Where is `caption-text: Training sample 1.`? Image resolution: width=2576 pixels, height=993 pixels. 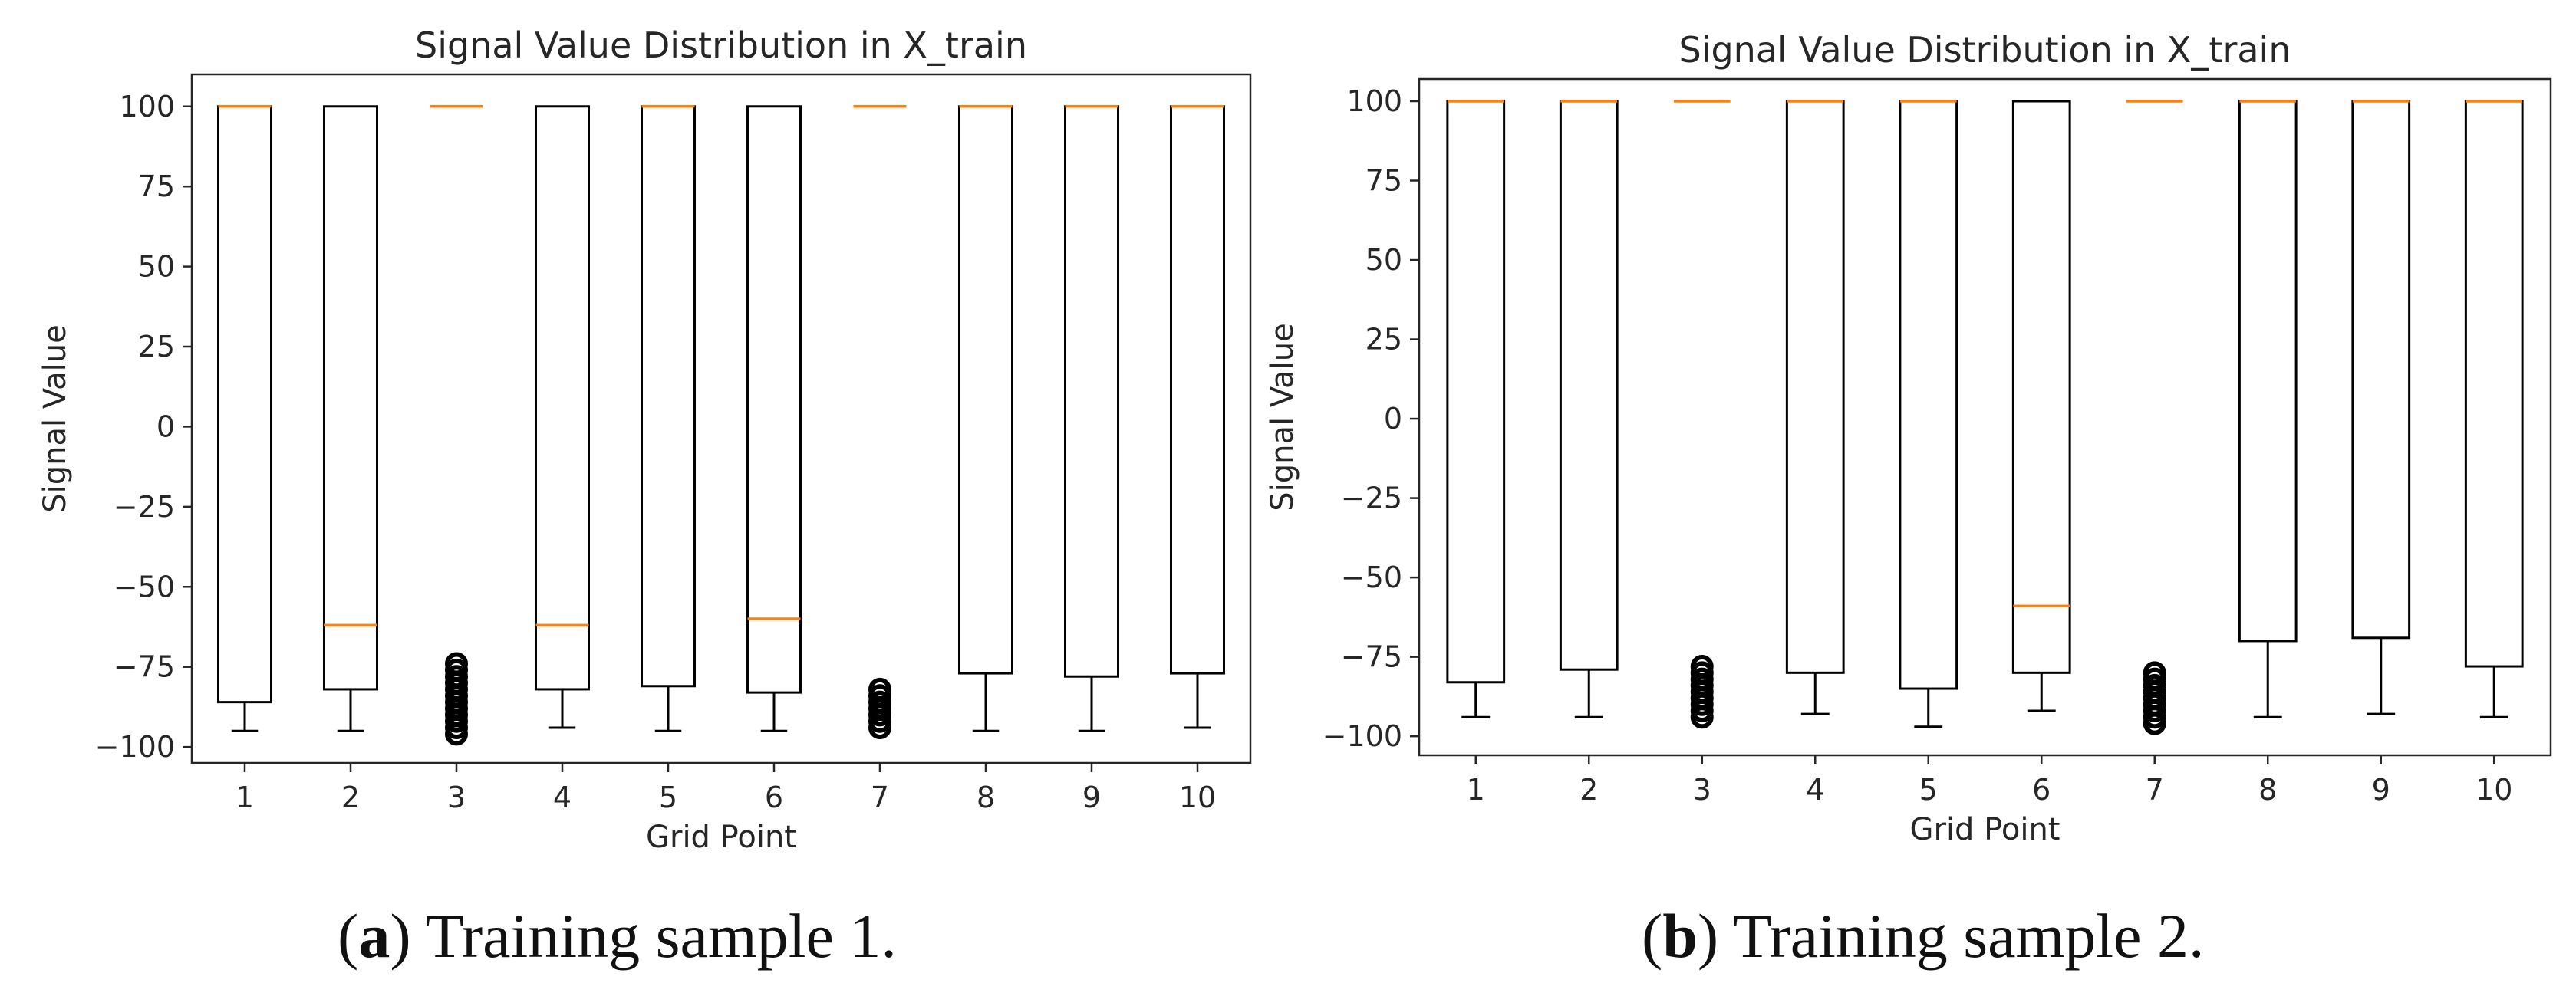
caption-text: Training sample 1. is located at coordinates (661, 936).